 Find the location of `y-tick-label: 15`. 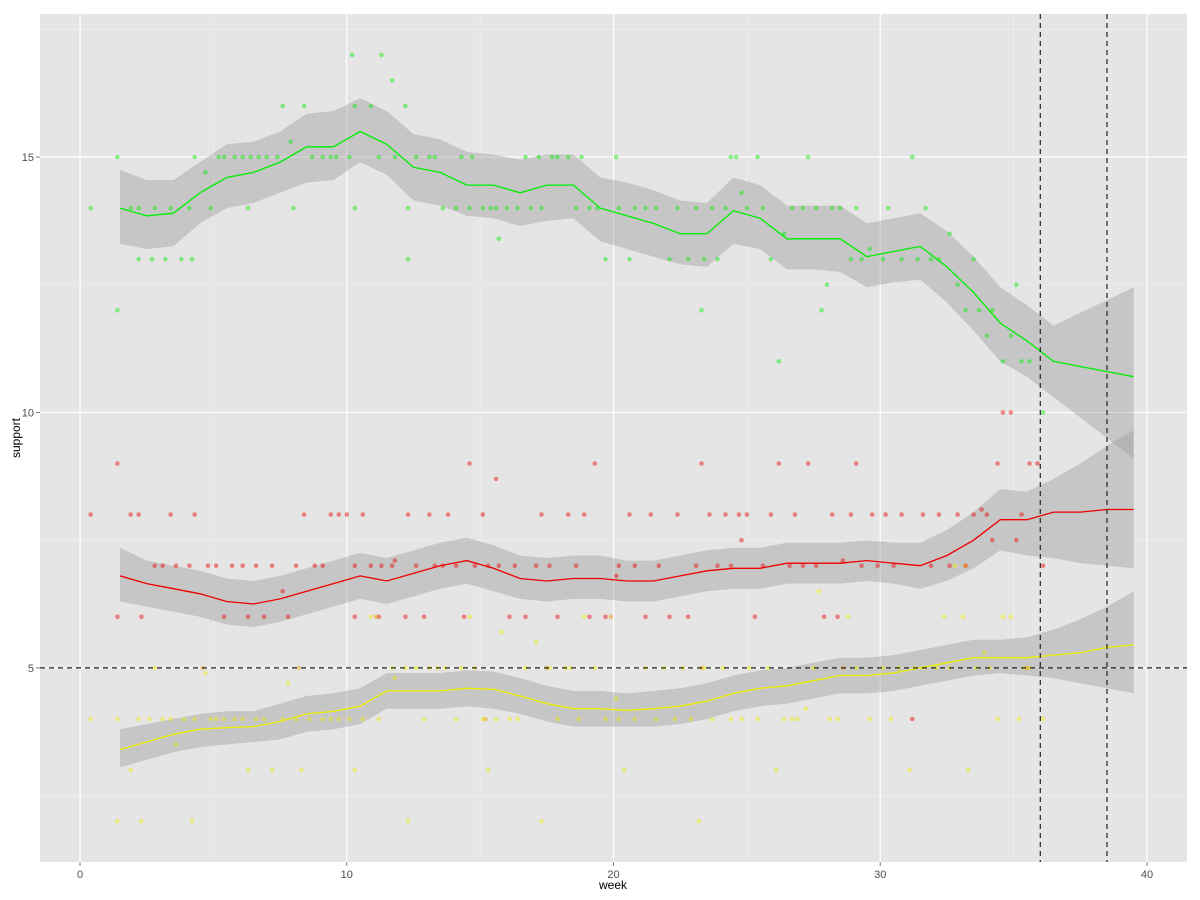

y-tick-label: 15 is located at coordinates (28, 158).